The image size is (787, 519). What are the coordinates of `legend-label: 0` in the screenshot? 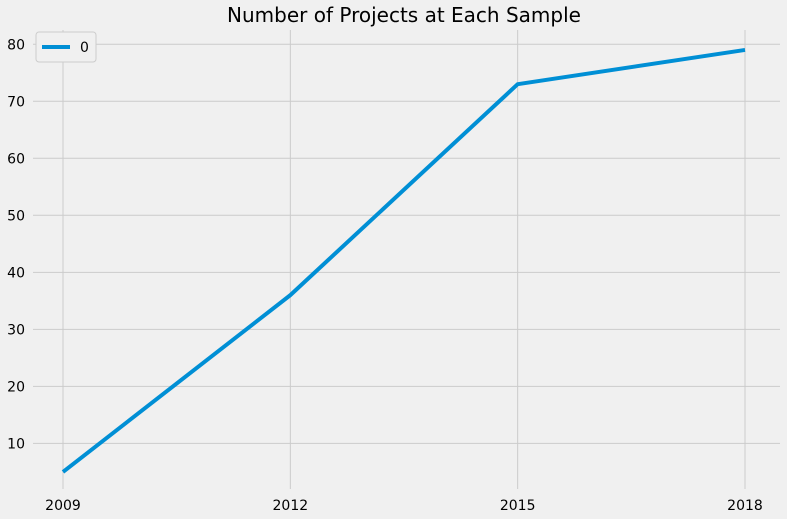 It's located at (84, 48).